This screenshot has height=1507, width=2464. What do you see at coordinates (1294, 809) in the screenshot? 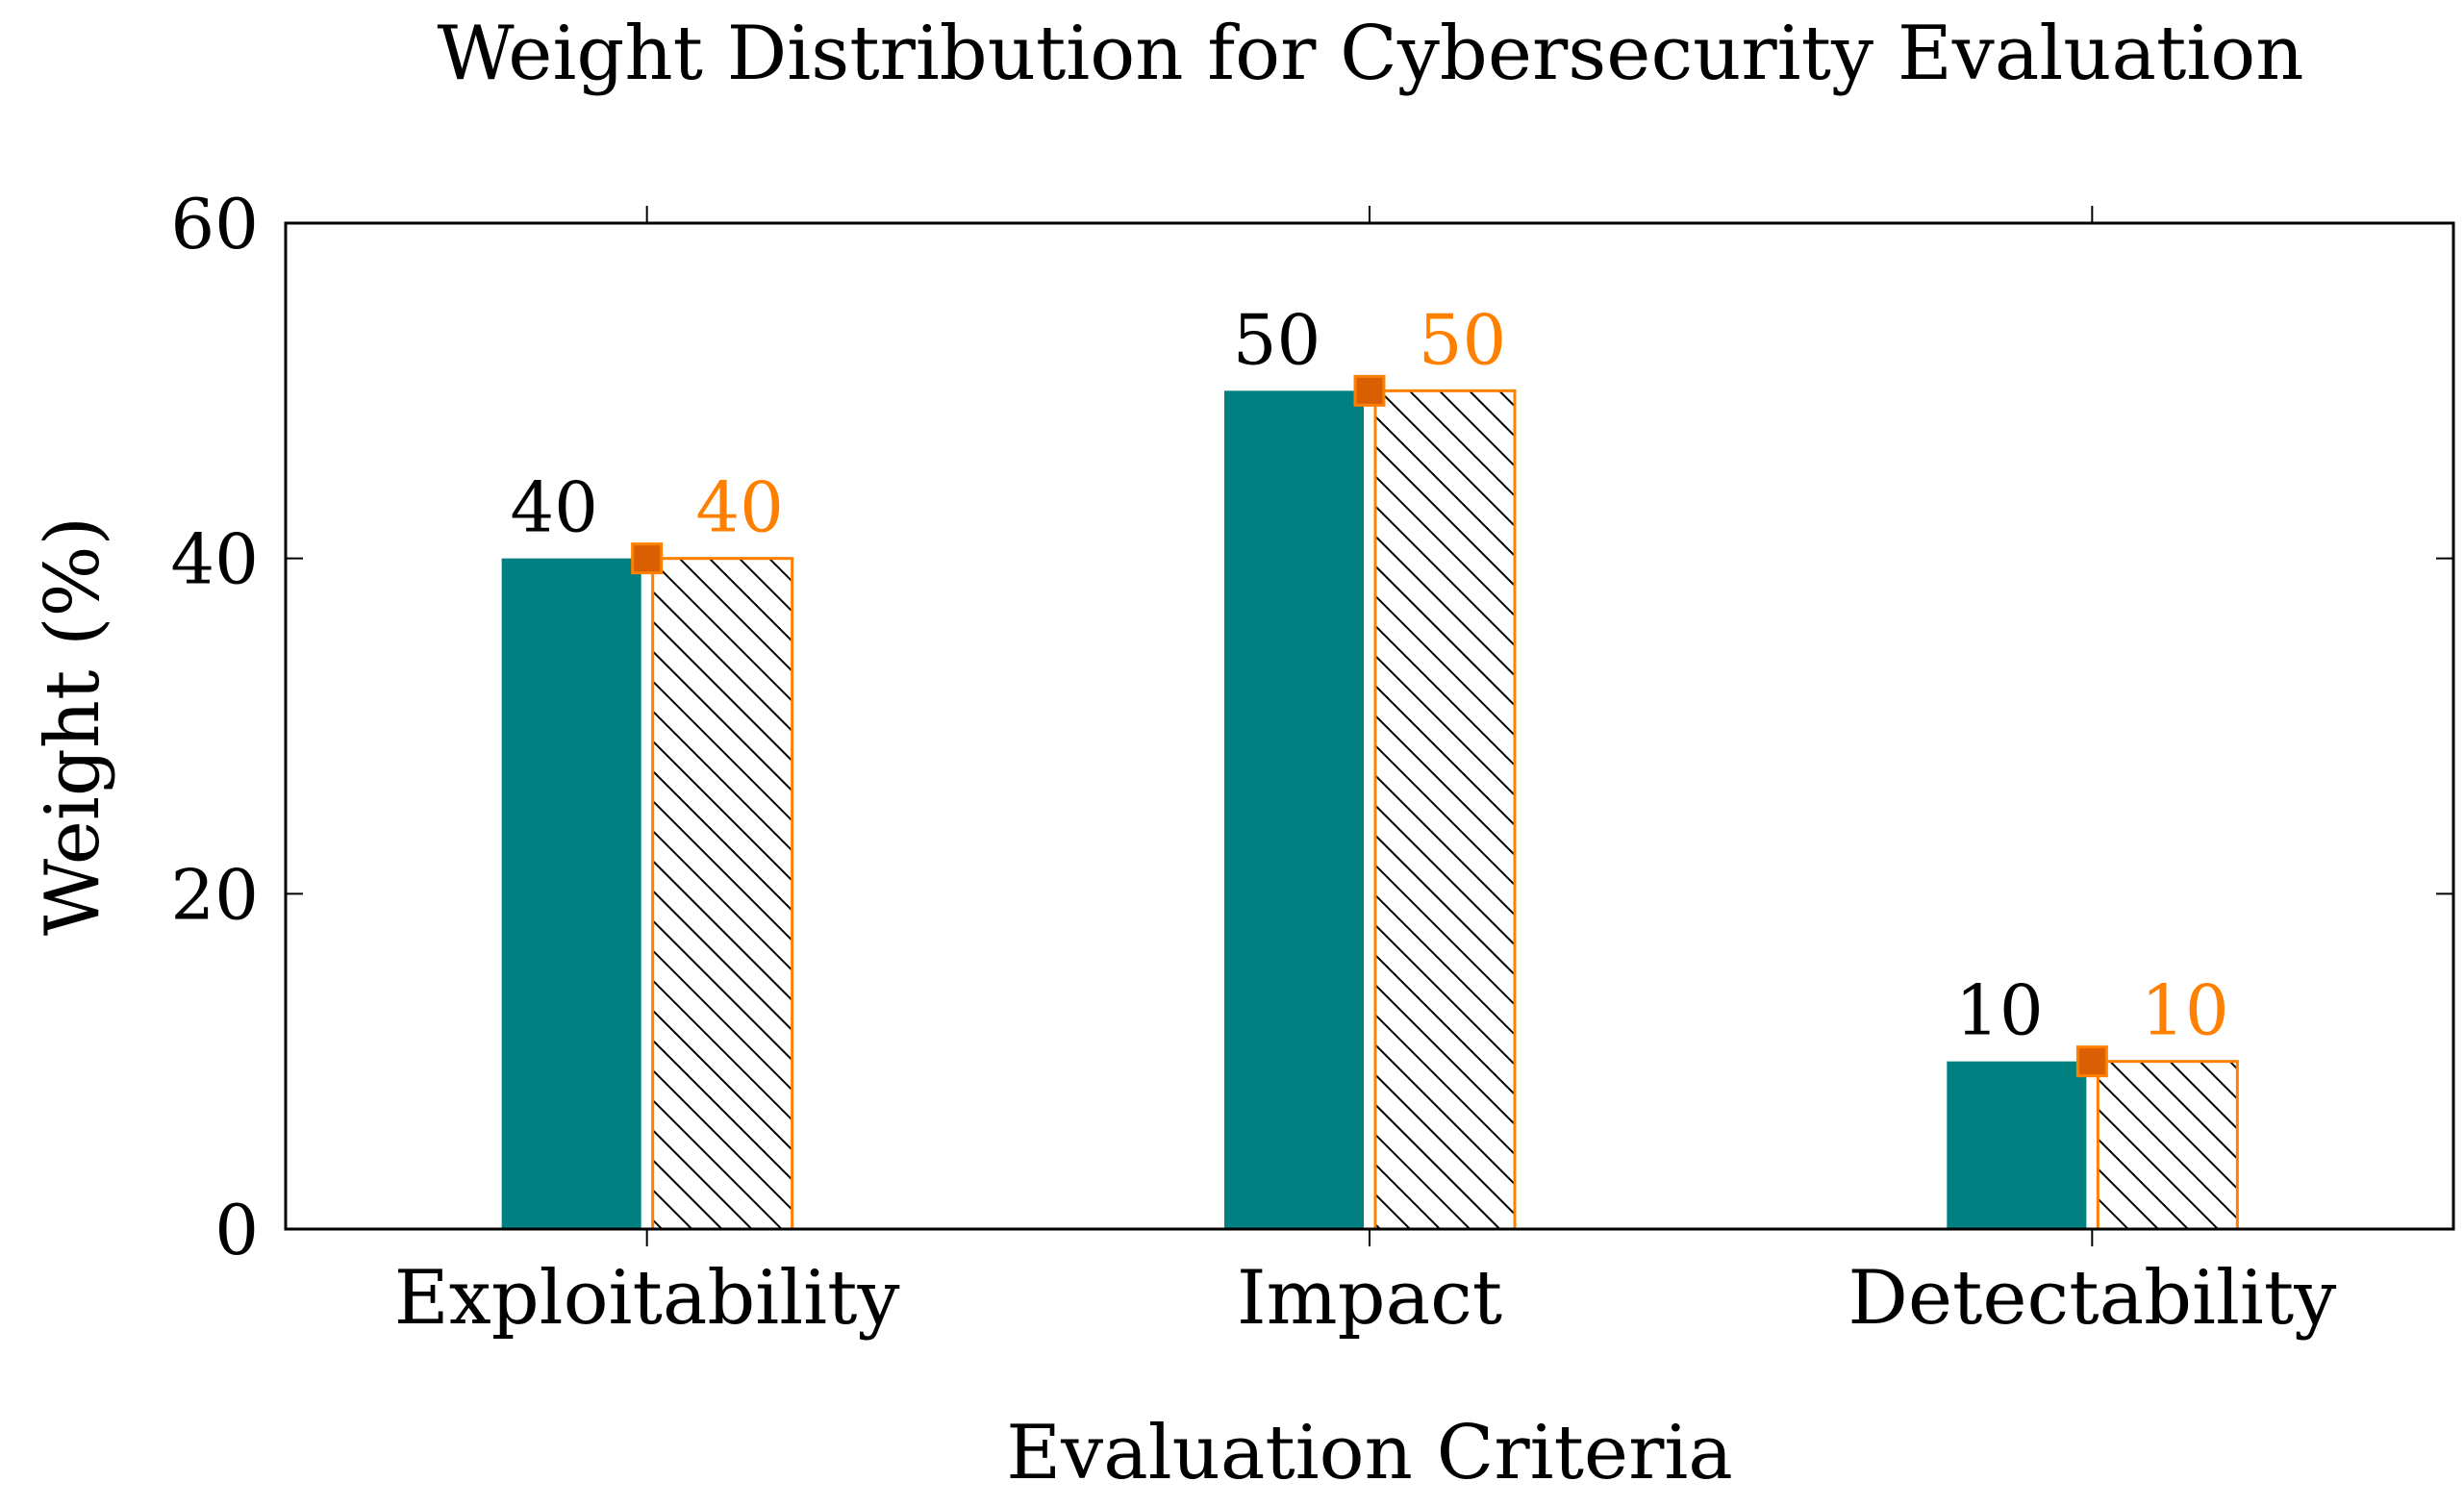
I see `bar-solid-impact` at bounding box center [1294, 809].